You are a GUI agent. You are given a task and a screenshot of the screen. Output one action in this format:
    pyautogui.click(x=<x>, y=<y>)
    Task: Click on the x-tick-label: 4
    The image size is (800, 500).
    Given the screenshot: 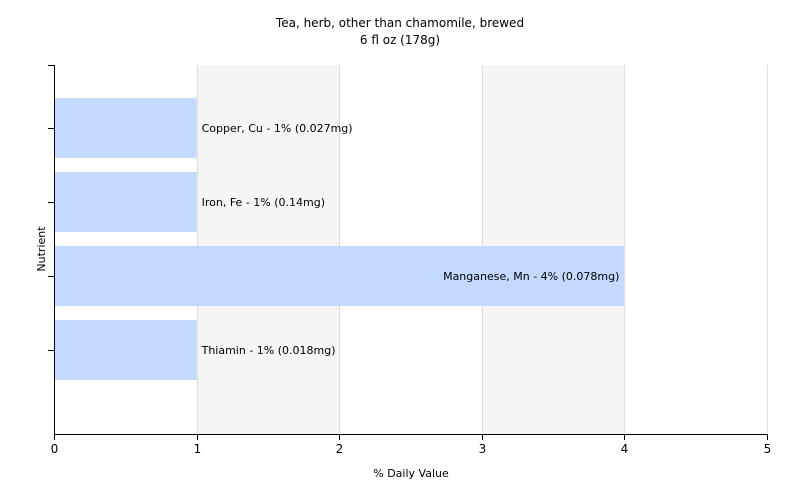 What is the action you would take?
    pyautogui.click(x=625, y=449)
    